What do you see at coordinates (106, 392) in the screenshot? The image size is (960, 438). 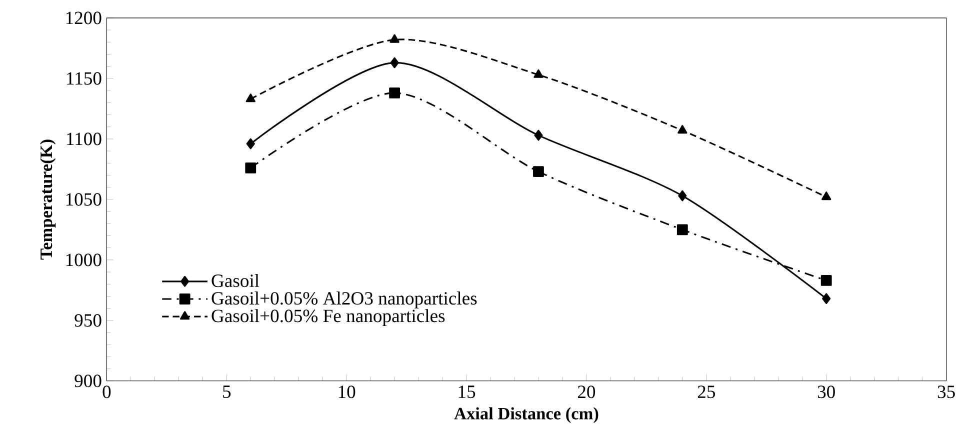 I see `x-tick-label: 0` at bounding box center [106, 392].